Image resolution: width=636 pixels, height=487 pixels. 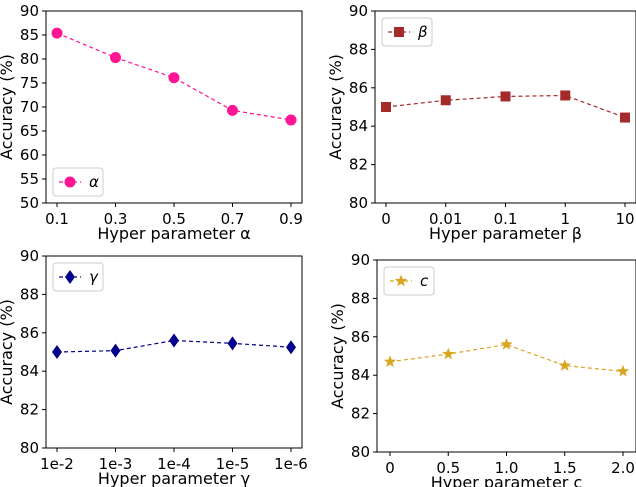 What do you see at coordinates (116, 219) in the screenshot?
I see `x-tick-label: 0.3` at bounding box center [116, 219].